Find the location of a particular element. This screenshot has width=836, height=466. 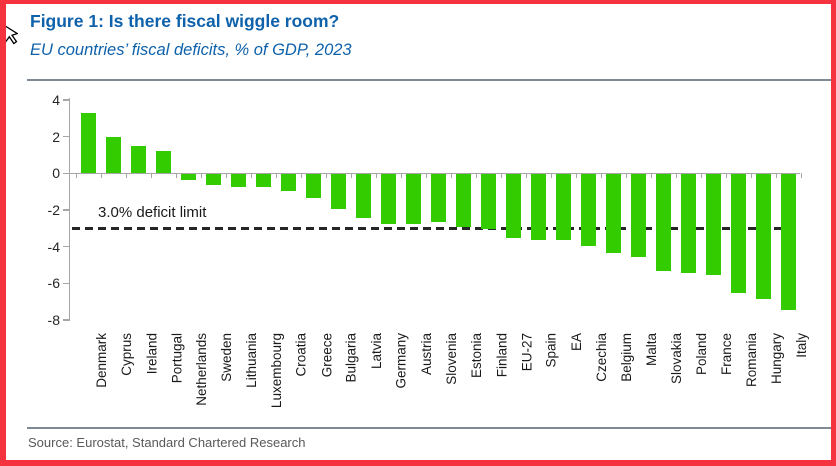

bar-spain is located at coordinates (538, 207).